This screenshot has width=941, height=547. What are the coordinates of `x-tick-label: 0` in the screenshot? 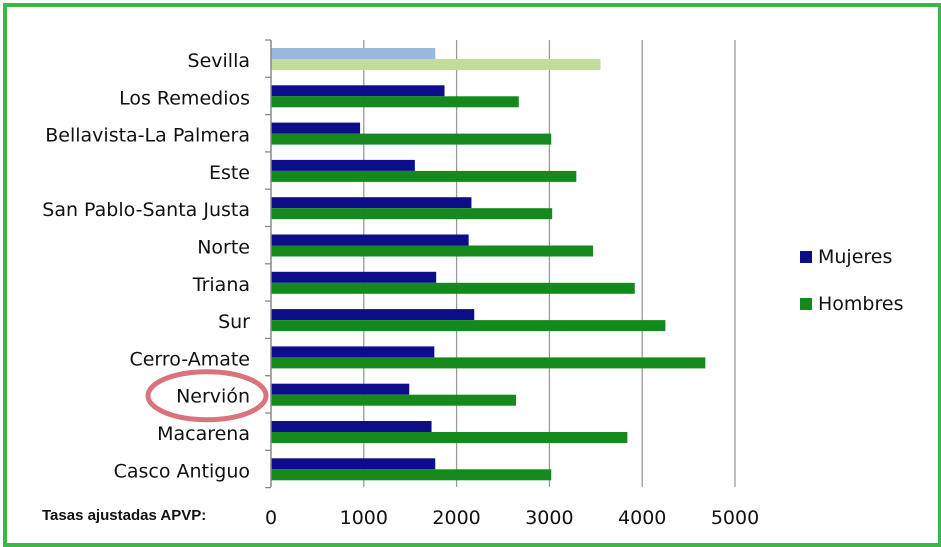 It's located at (271, 518).